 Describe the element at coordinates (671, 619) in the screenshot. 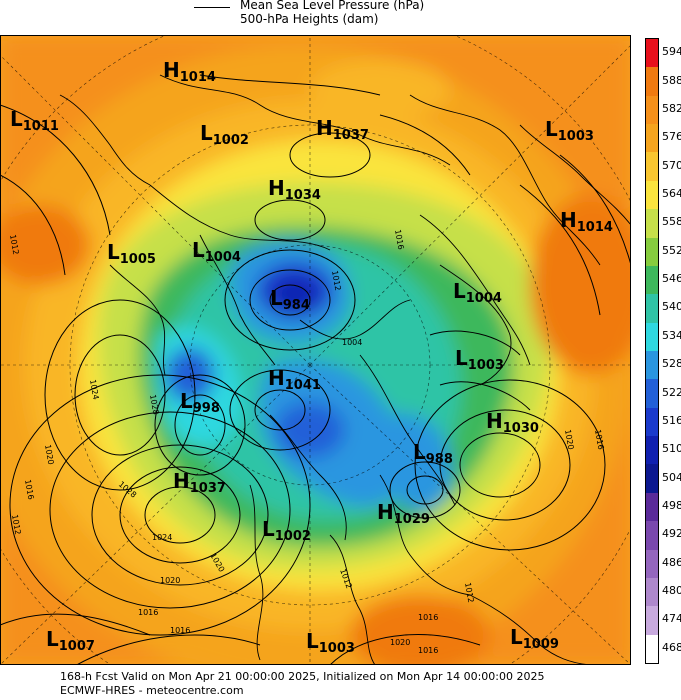

I see `colorbar-tick-label: 474` at that location.